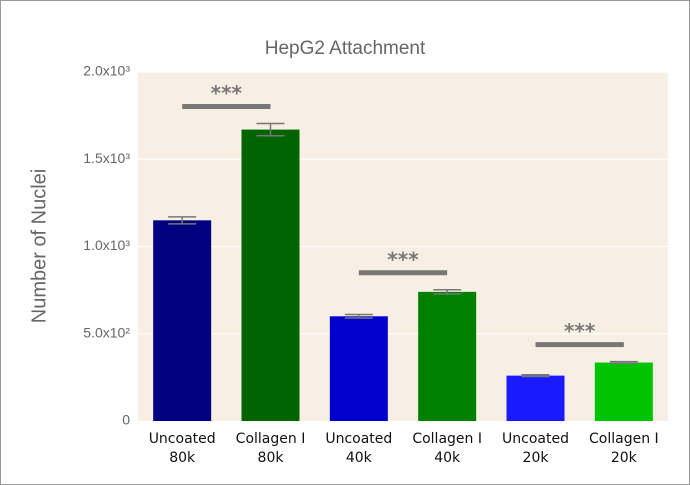 The image size is (690, 485). I want to click on y-tick-label: 5.0x10², so click(106, 332).